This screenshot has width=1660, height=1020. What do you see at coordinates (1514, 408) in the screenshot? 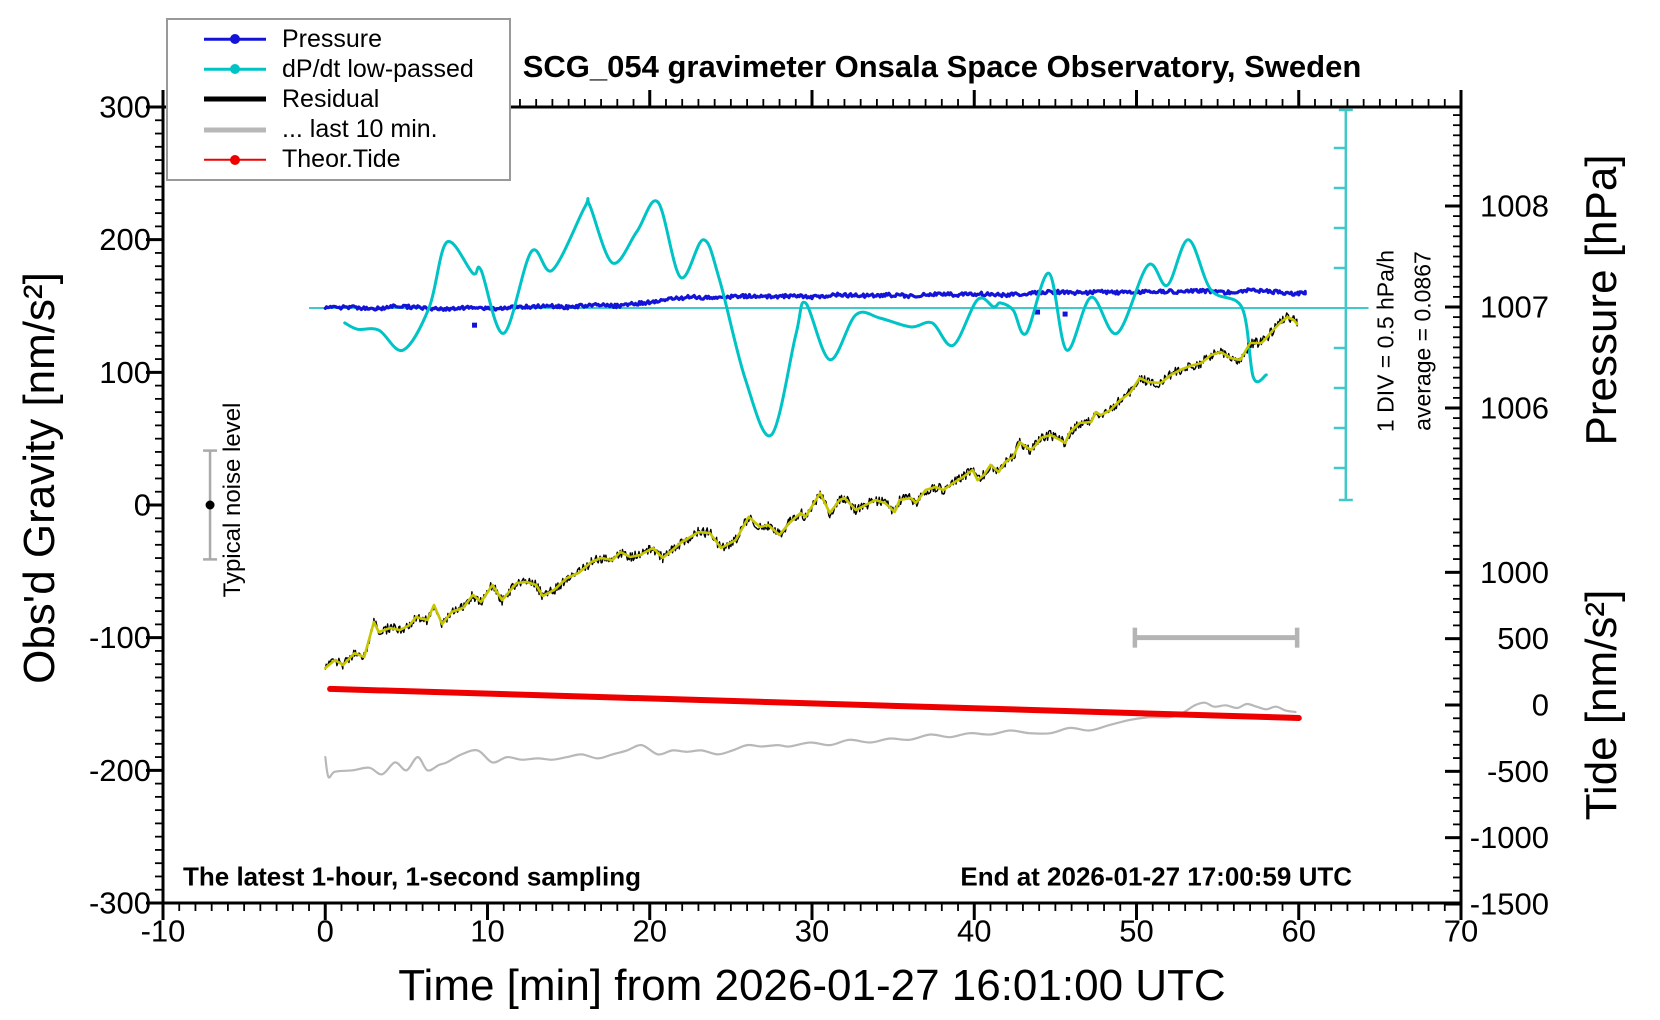
I see `pressure-tick-label: 1006` at bounding box center [1514, 408].